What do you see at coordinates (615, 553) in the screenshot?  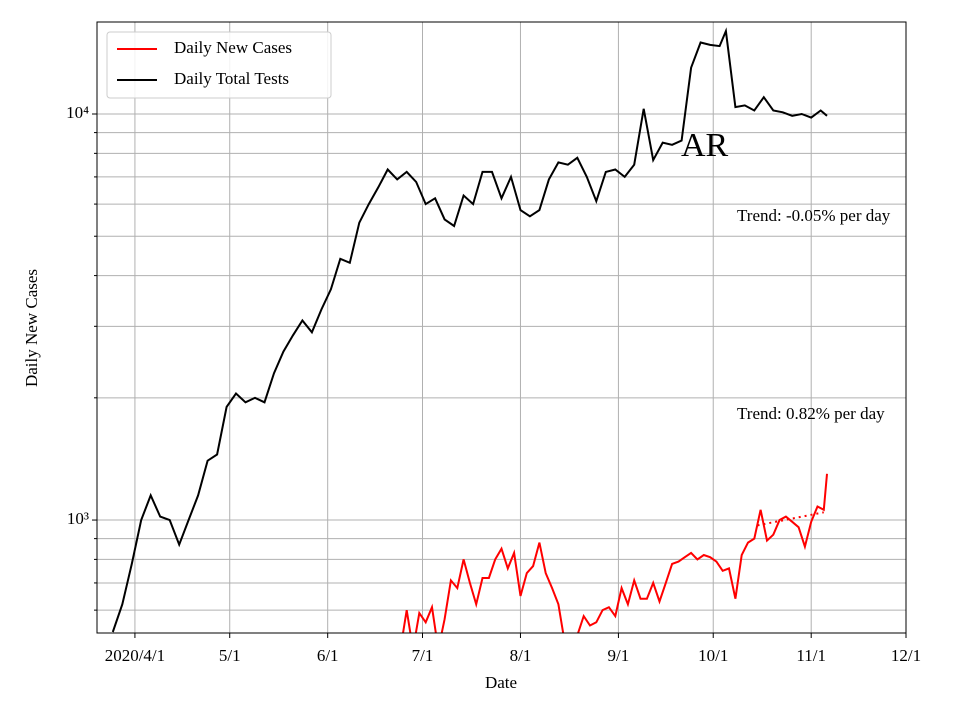 I see `series-line` at bounding box center [615, 553].